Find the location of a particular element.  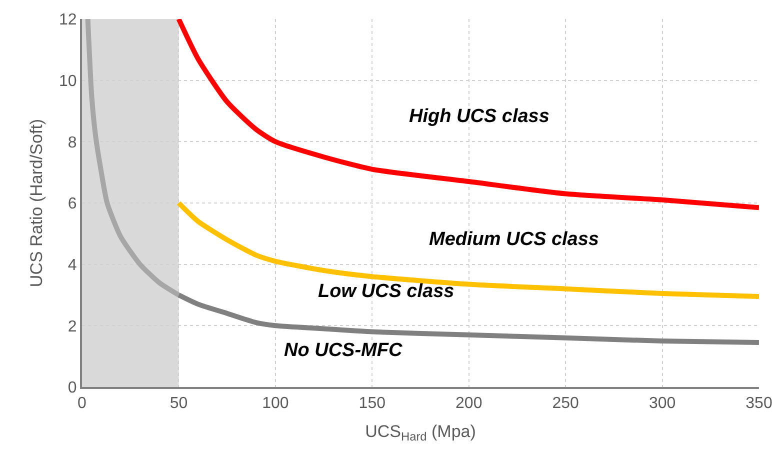

x-tick-label: 200 is located at coordinates (469, 403).